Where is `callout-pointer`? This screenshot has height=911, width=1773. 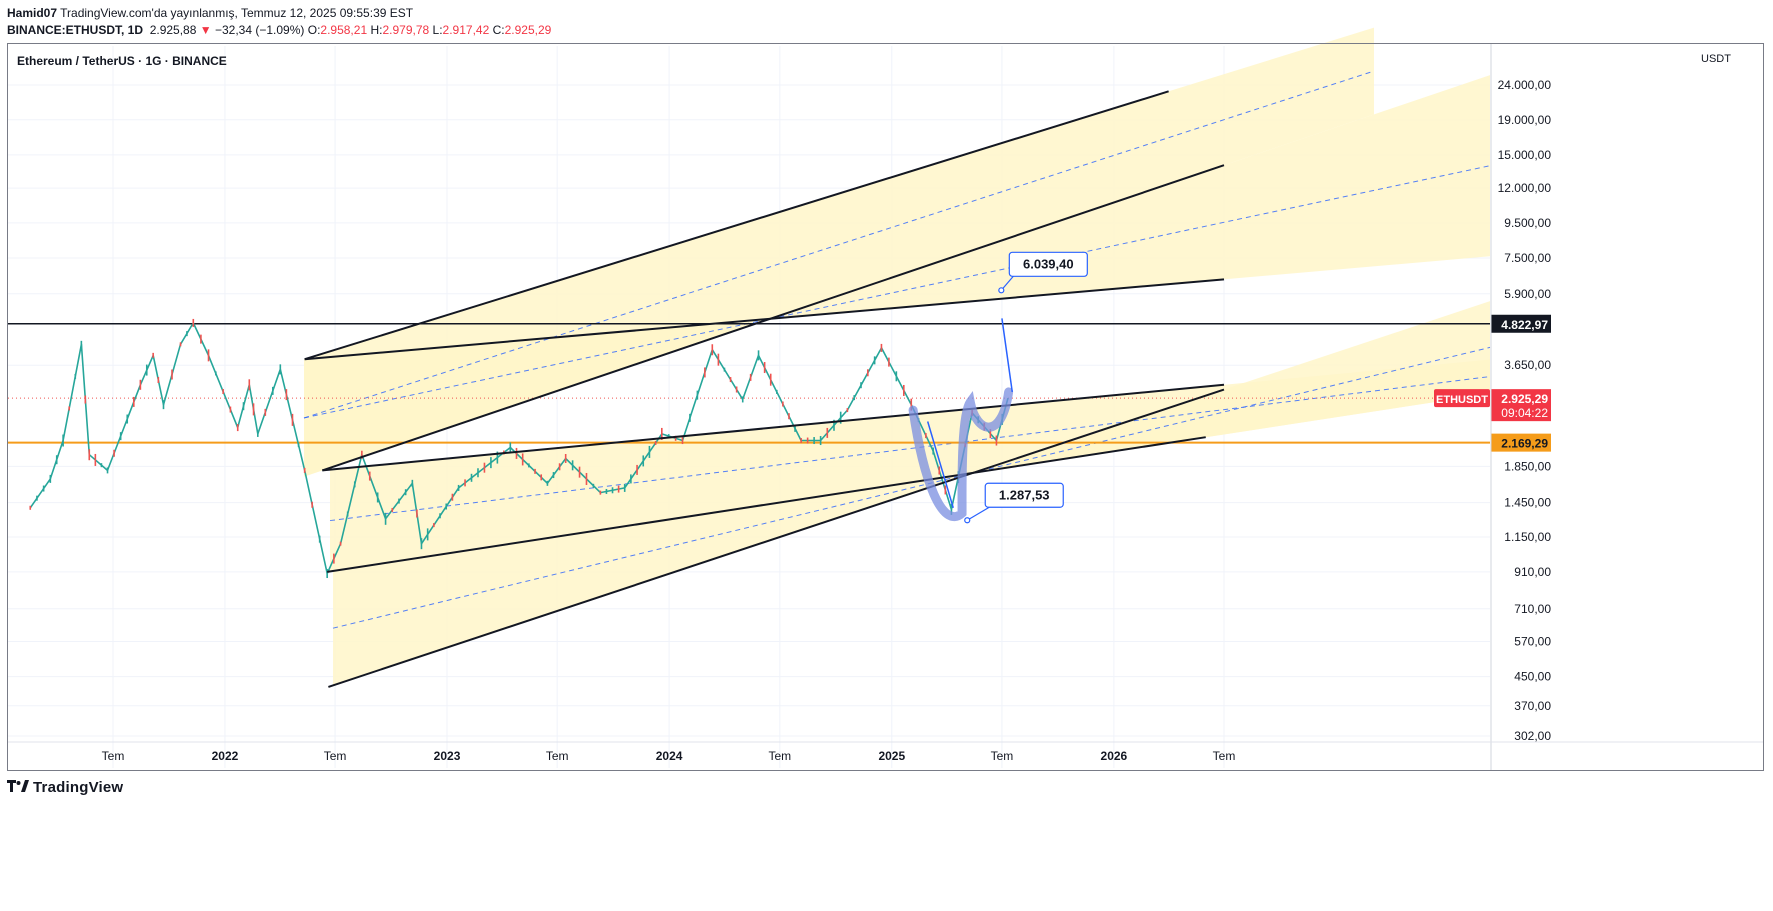 callout-pointer is located at coordinates (978, 513).